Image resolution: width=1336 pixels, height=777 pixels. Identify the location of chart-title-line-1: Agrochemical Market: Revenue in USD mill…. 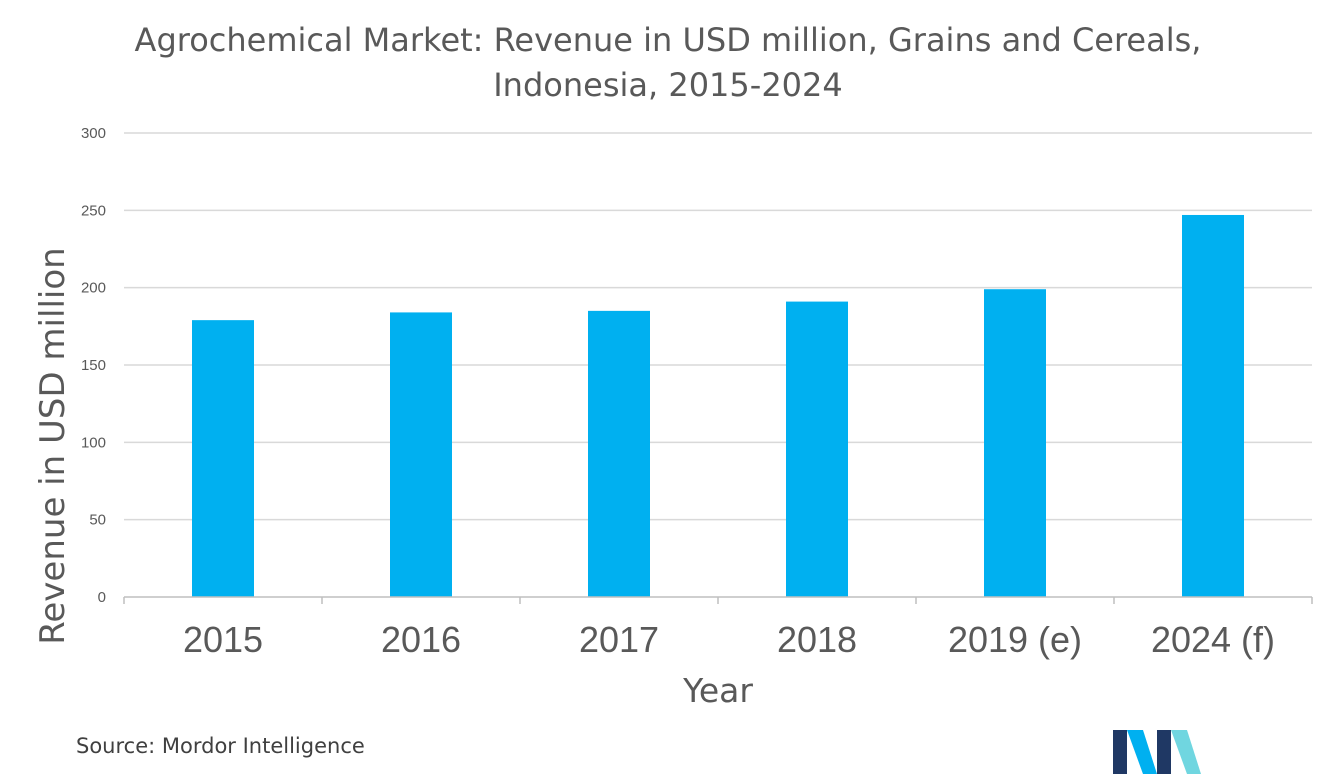
(668, 40).